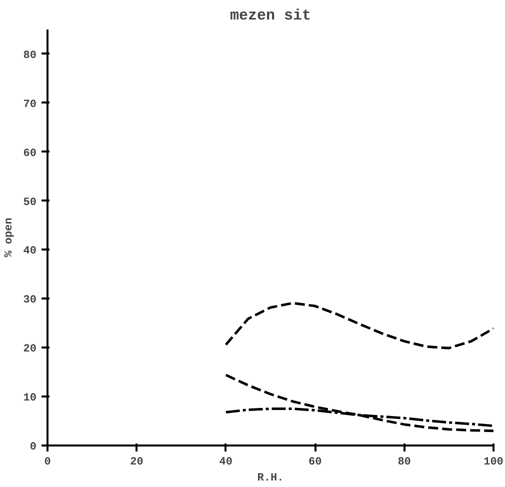 Image resolution: width=505 pixels, height=487 pixels. Describe the element at coordinates (29, 202) in the screenshot. I see `y-tick-label: 50` at that location.